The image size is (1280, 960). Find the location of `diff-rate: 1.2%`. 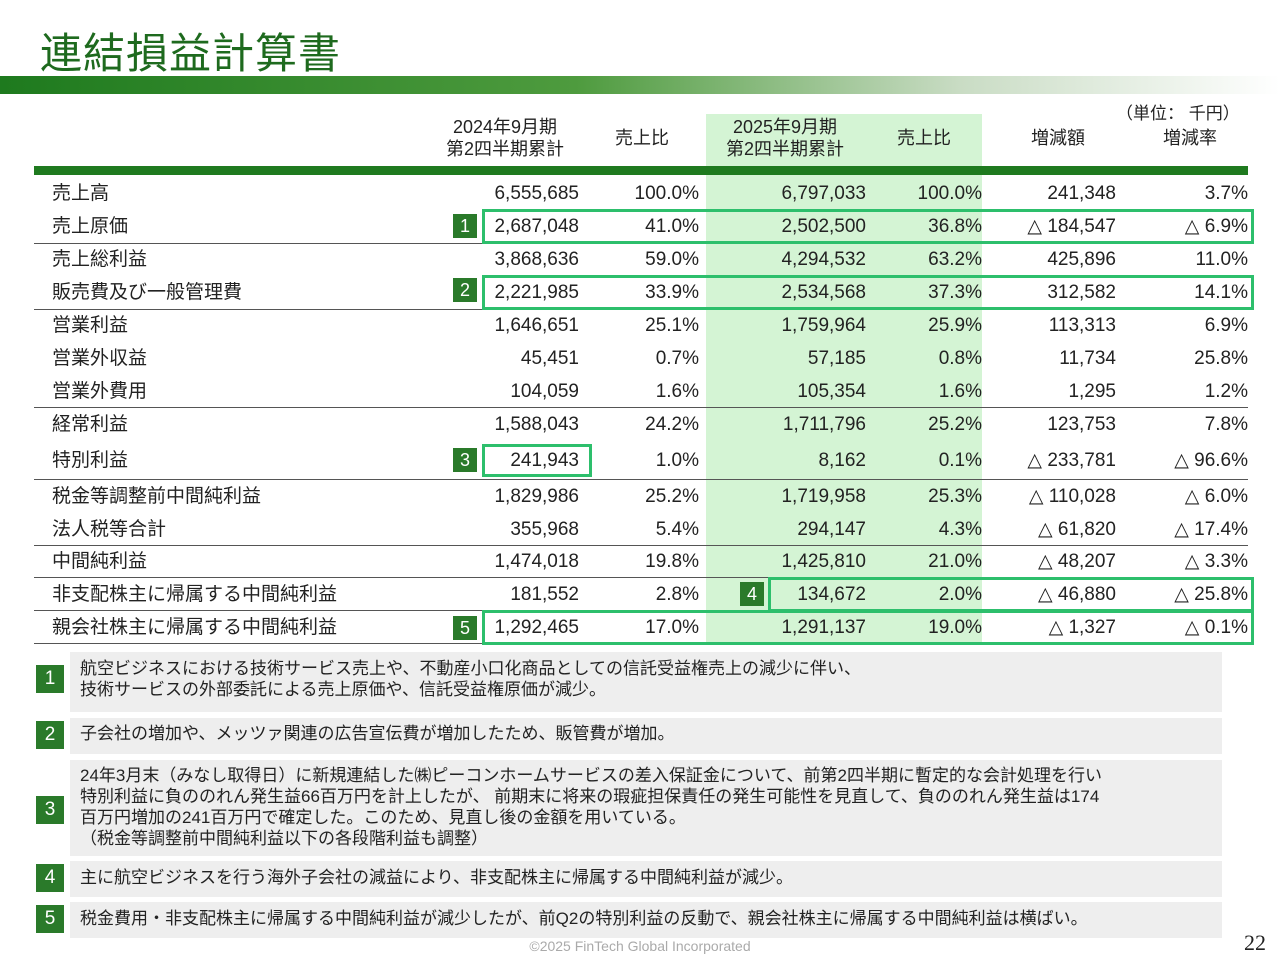

diff-rate: 1.2% is located at coordinates (1226, 391).